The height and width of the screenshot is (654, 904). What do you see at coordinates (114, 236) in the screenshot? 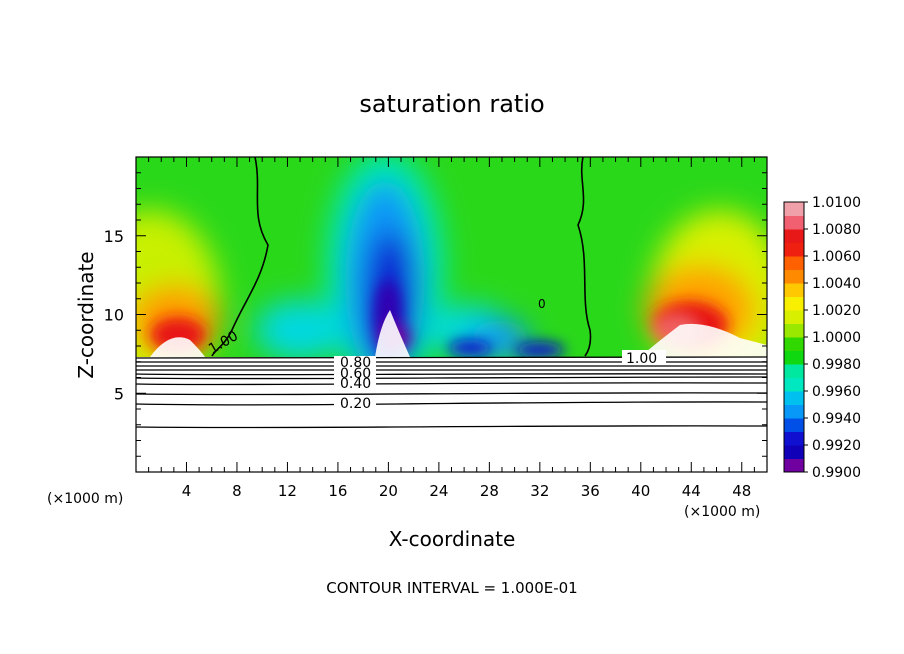
I see `y-tick-label: 15` at bounding box center [114, 236].